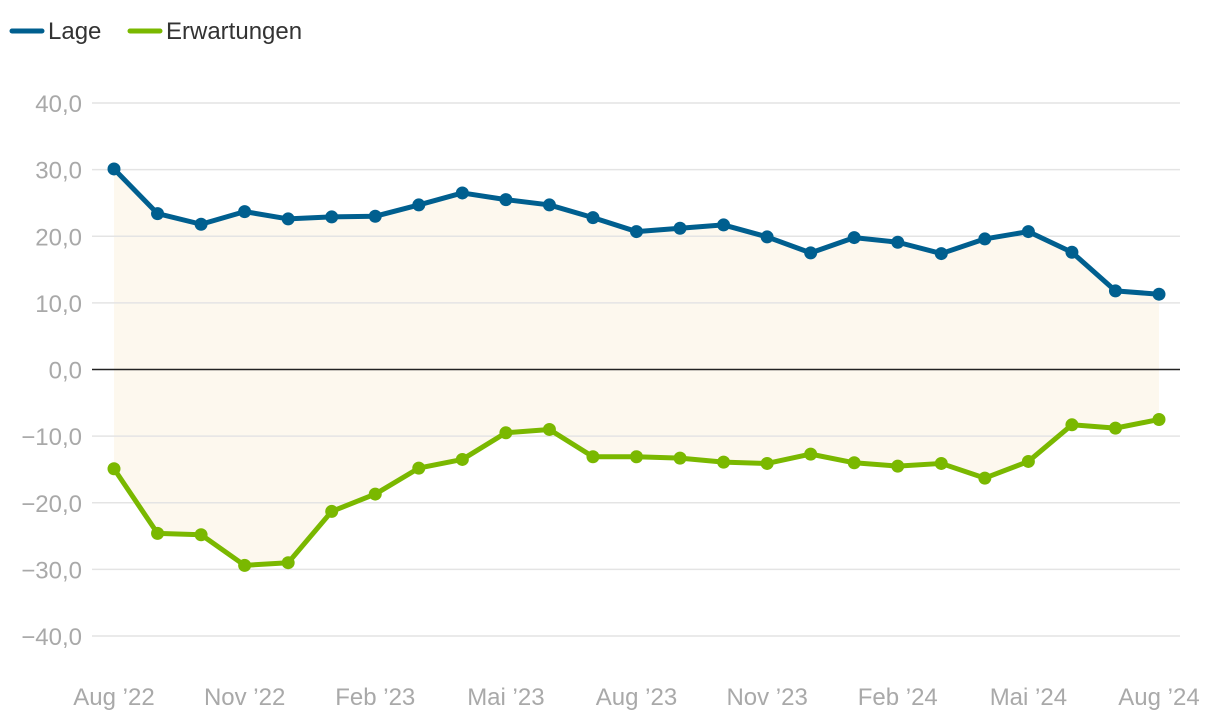 Image resolution: width=1220 pixels, height=724 pixels. I want to click on legend-item-erwartungen: Erwartungen, so click(214, 31).